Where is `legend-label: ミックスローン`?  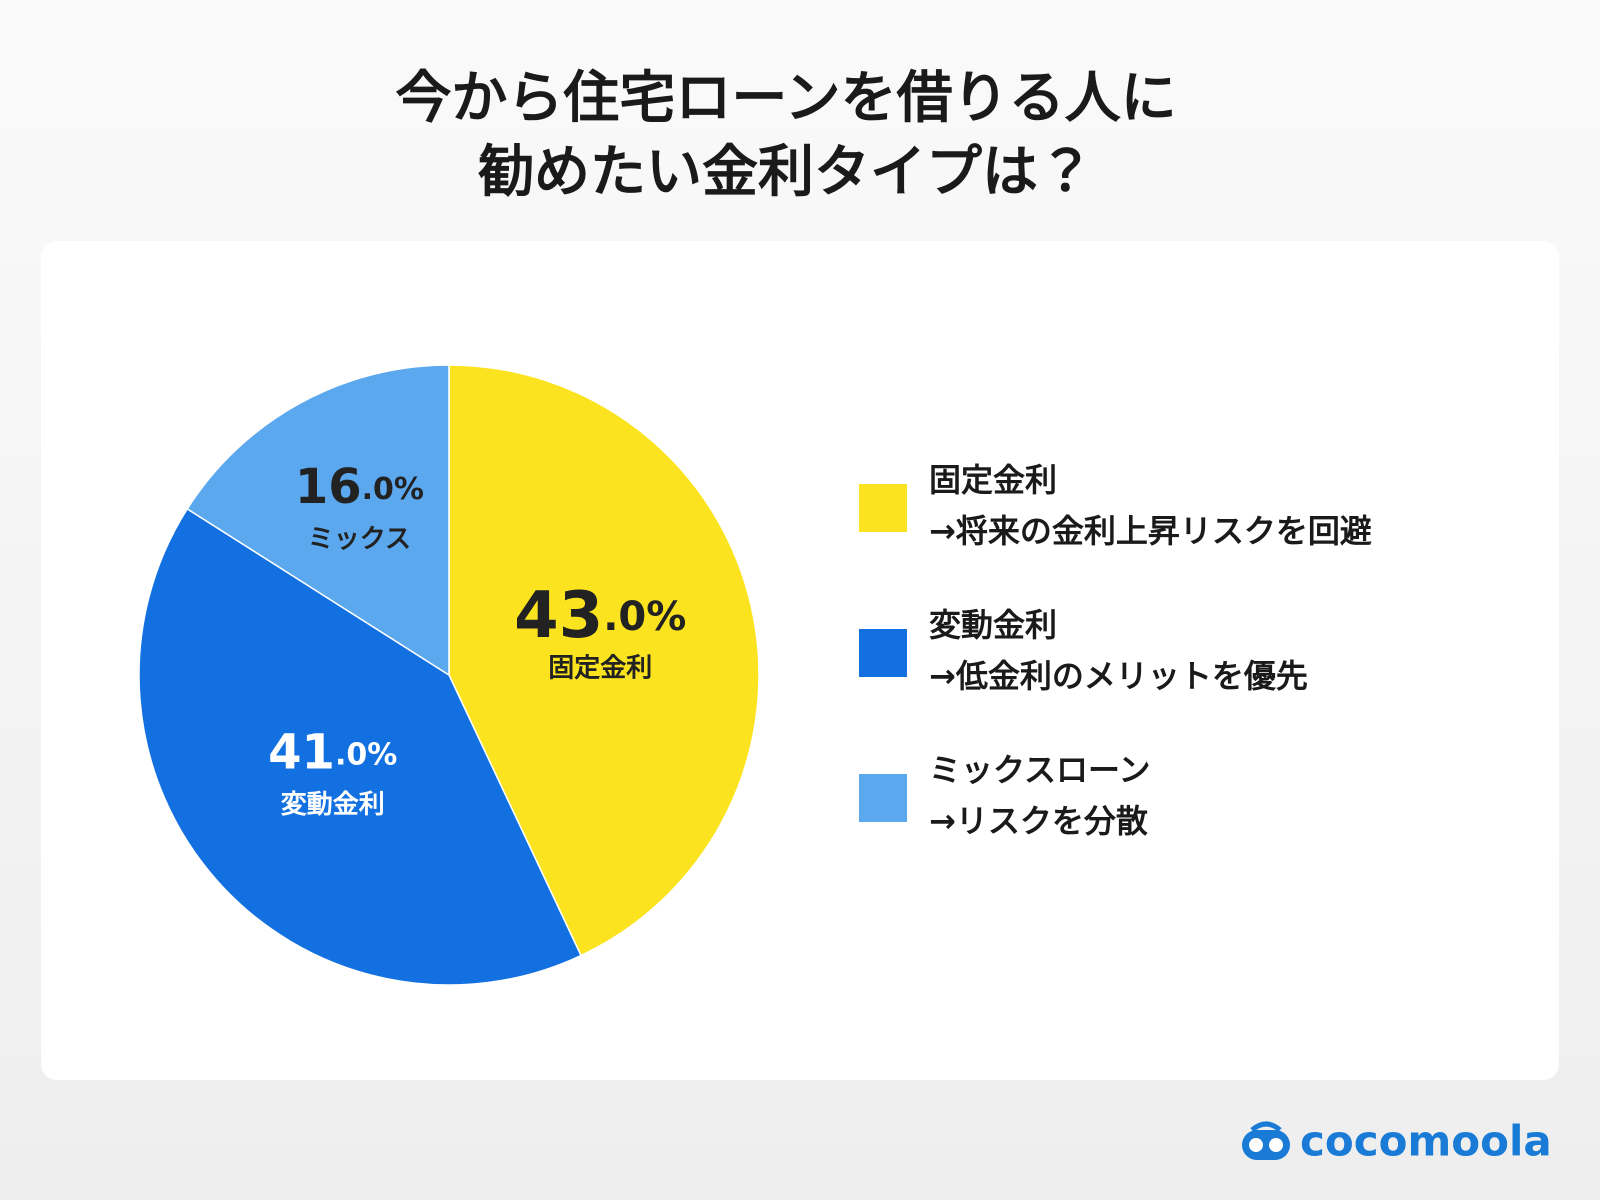 legend-label: ミックスローン is located at coordinates (1039, 770).